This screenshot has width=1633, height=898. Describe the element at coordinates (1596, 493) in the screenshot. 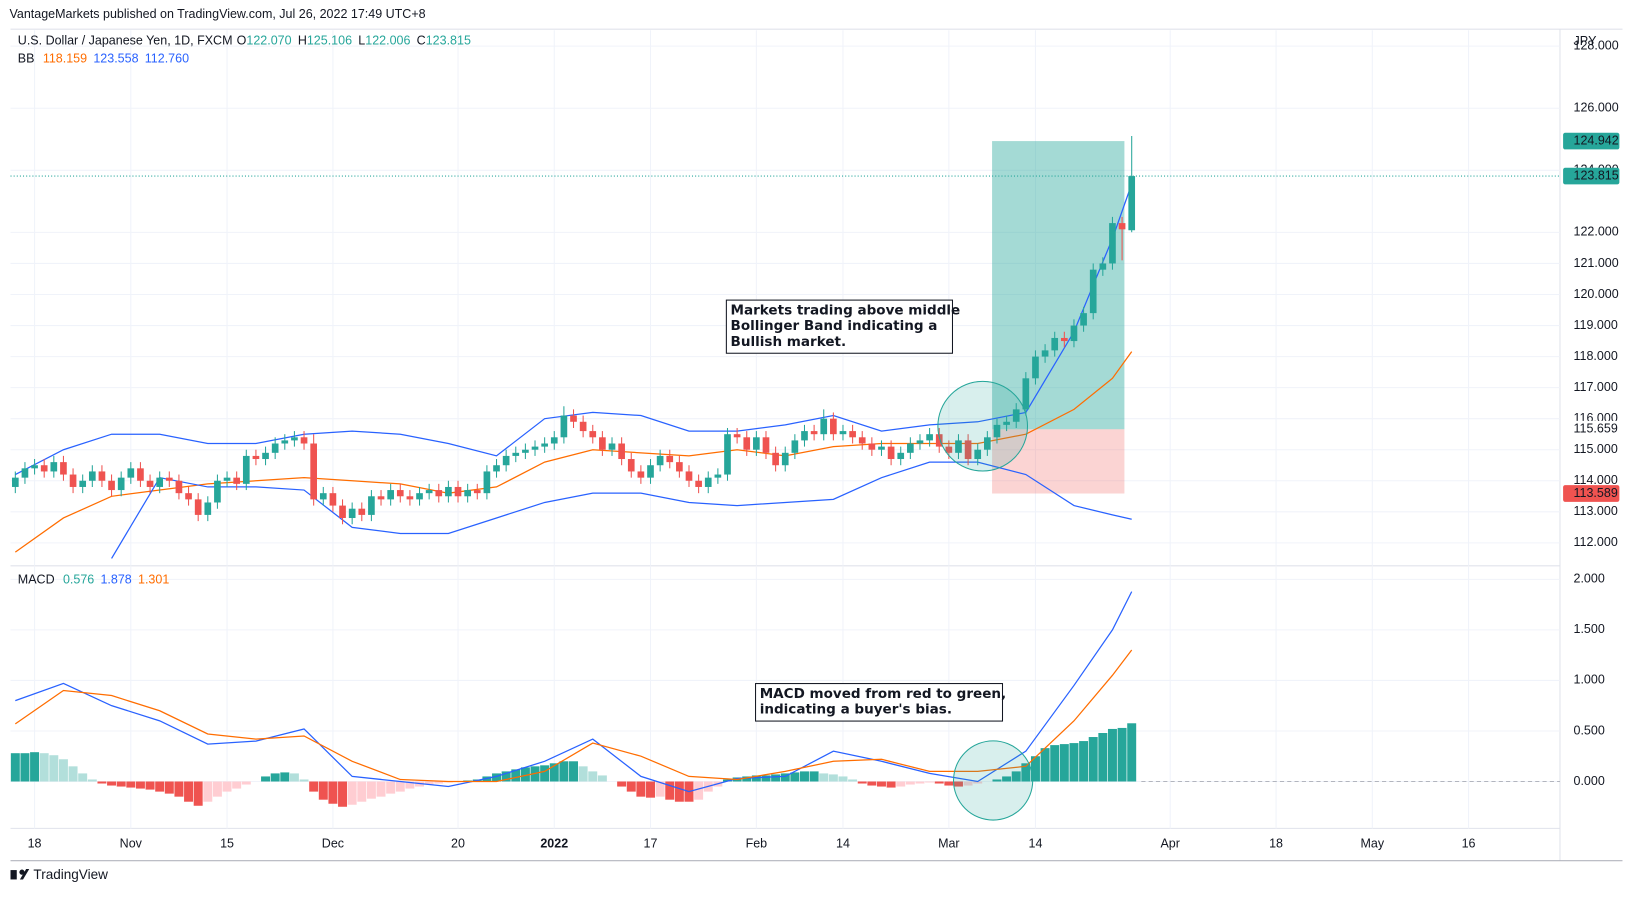

I see `stop-label: 113.589` at that location.